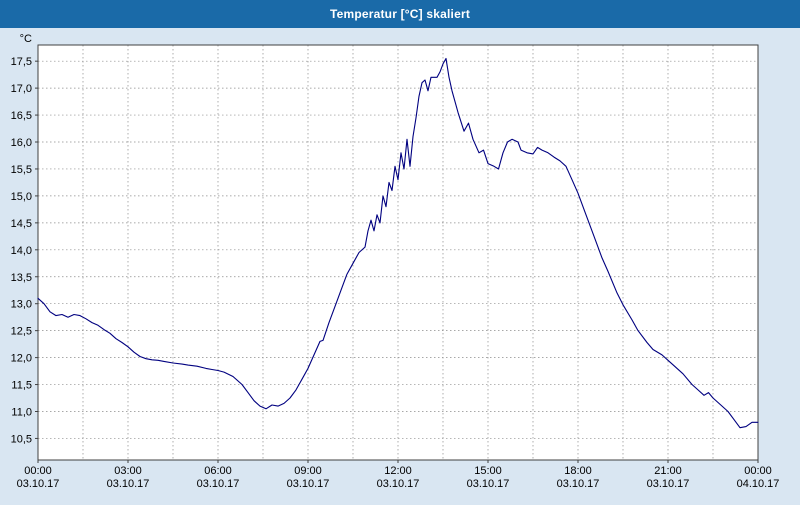  I want to click on x-tick-time-label: 15:00, so click(488, 471).